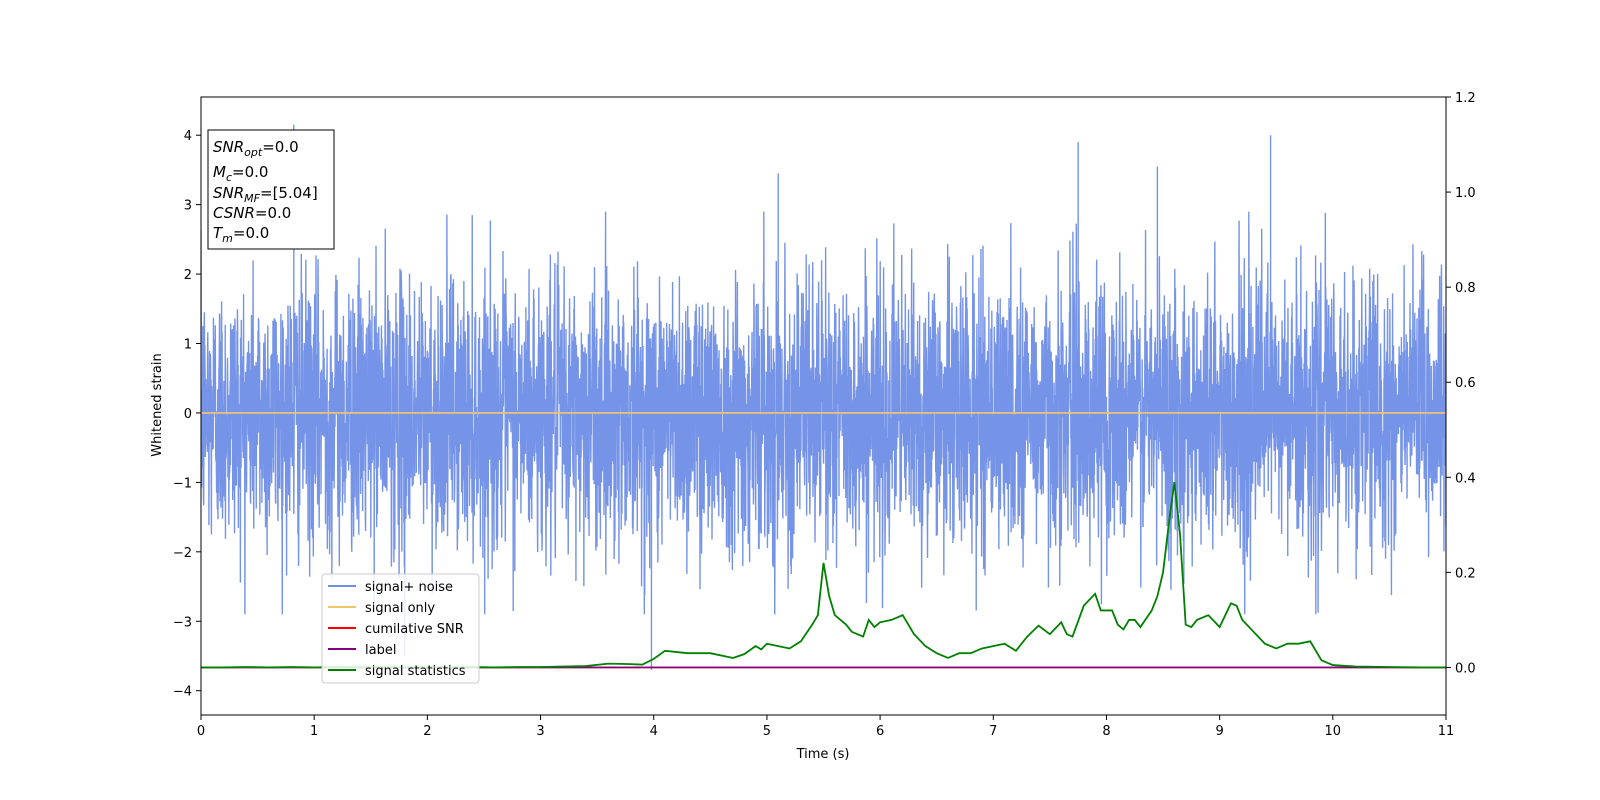  I want to click on info-line: Tm=0.0, so click(241, 234).